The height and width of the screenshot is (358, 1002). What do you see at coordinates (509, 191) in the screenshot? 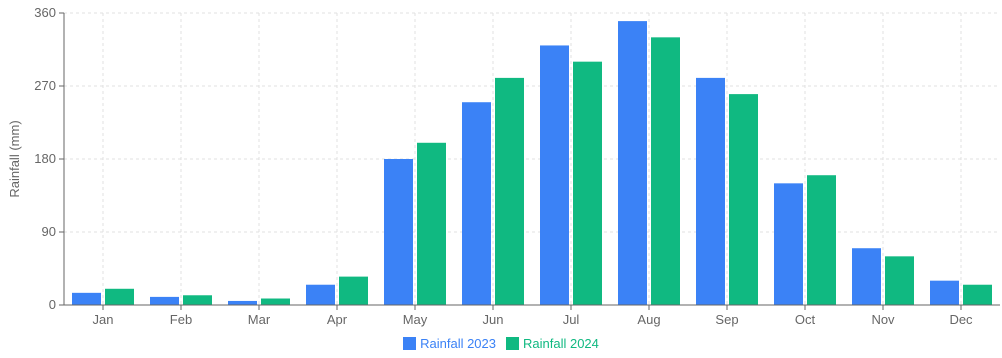
I see `bar-rainfall-2024-jun` at bounding box center [509, 191].